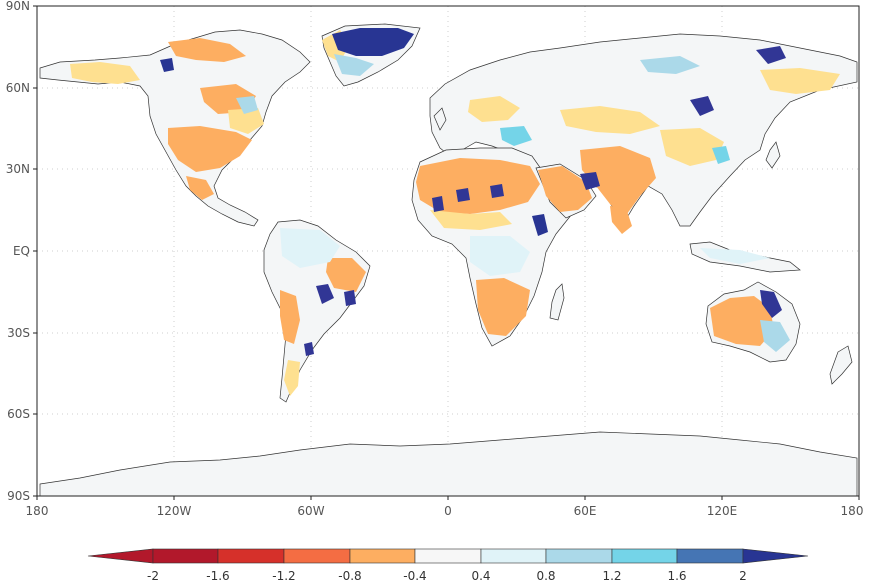 The height and width of the screenshot is (581, 873). What do you see at coordinates (735, 256) in the screenshot?
I see `patch-indonesia-light` at bounding box center [735, 256].